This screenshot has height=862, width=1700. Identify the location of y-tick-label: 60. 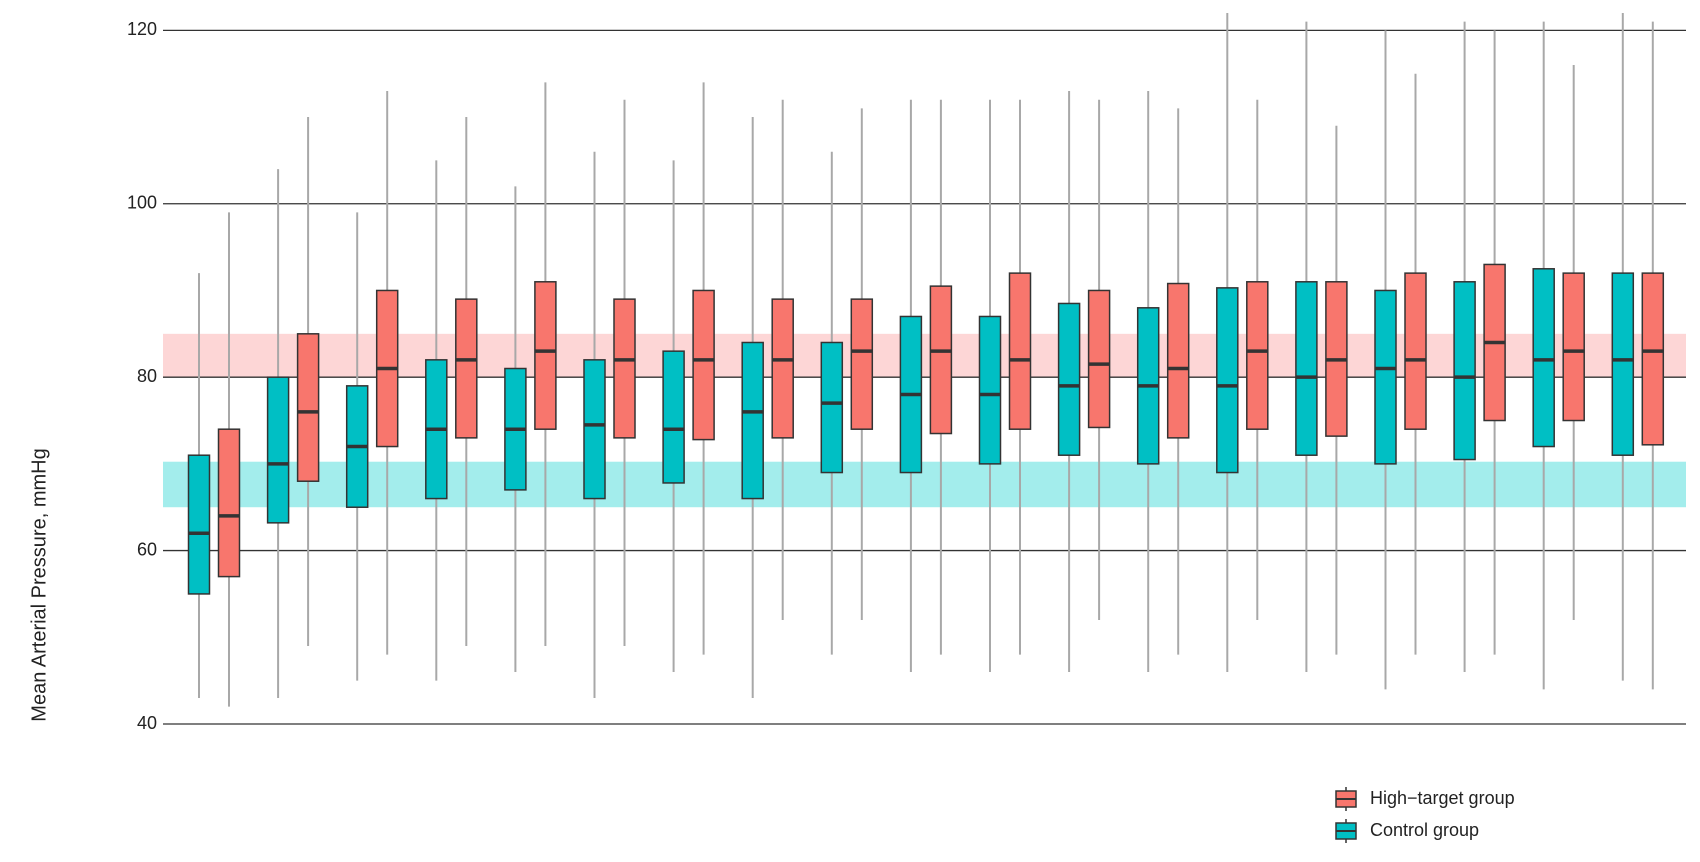
(147, 549).